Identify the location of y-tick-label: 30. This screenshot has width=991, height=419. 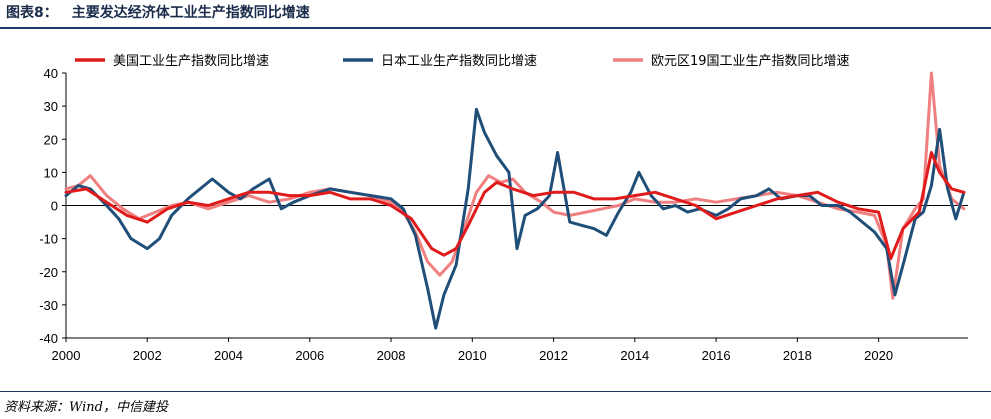
(51, 106).